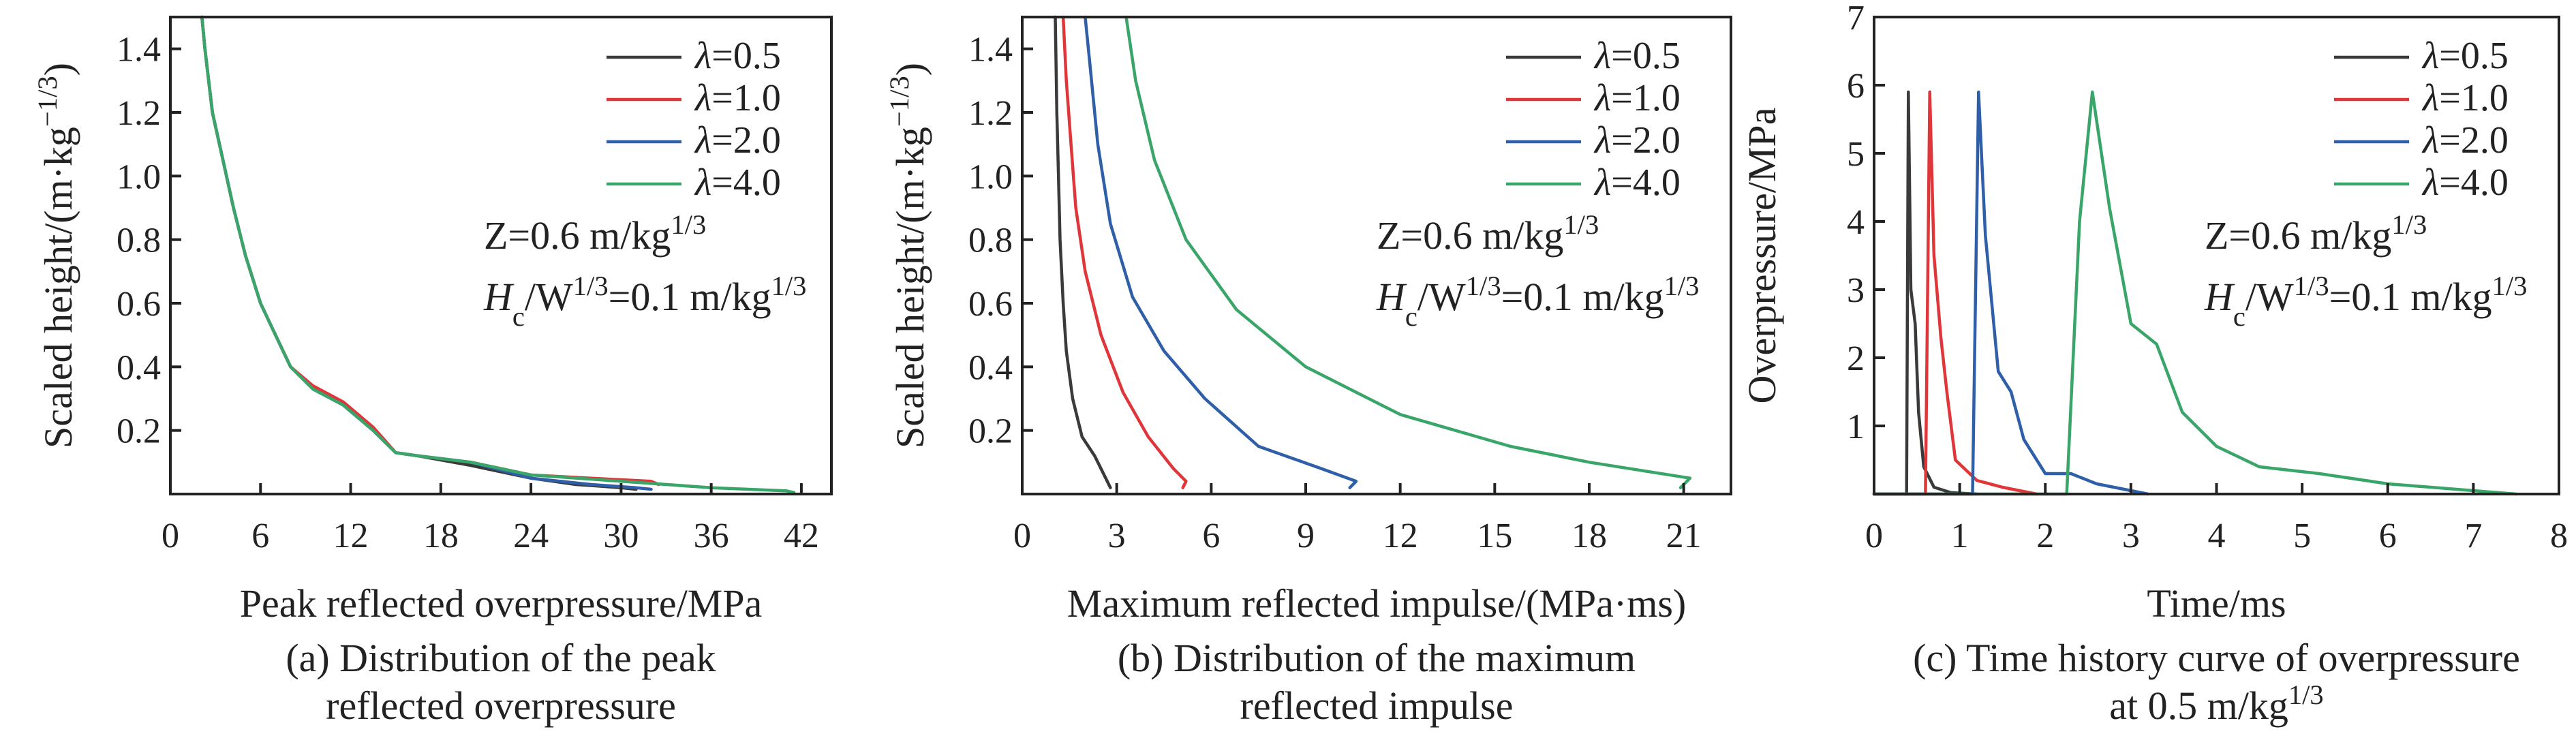  Describe the element at coordinates (1637, 56) in the screenshot. I see `legend-label-b-0: λ=0.5` at that location.